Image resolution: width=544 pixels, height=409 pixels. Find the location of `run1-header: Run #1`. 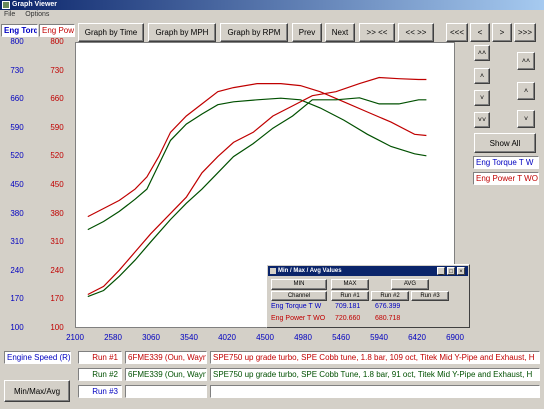

run1-header: Run #1 is located at coordinates (350, 296).